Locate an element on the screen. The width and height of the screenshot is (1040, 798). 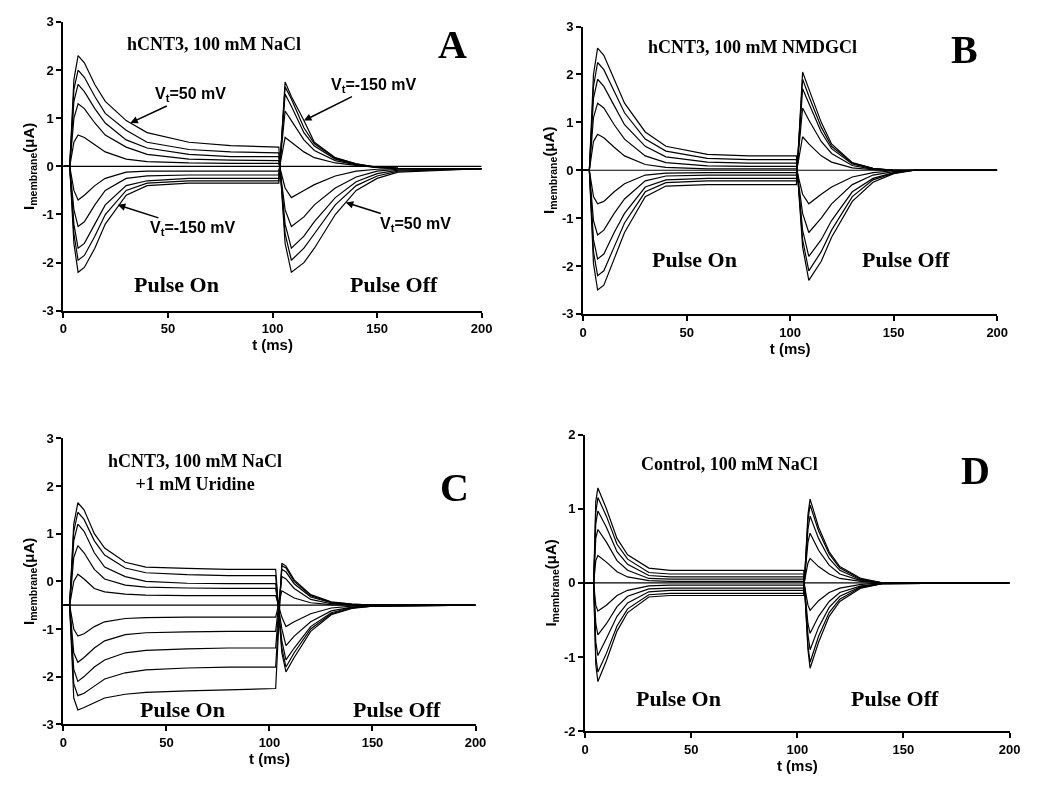
text: hCNT3, 100 mM NMDGCl is located at coordinates (752, 47).